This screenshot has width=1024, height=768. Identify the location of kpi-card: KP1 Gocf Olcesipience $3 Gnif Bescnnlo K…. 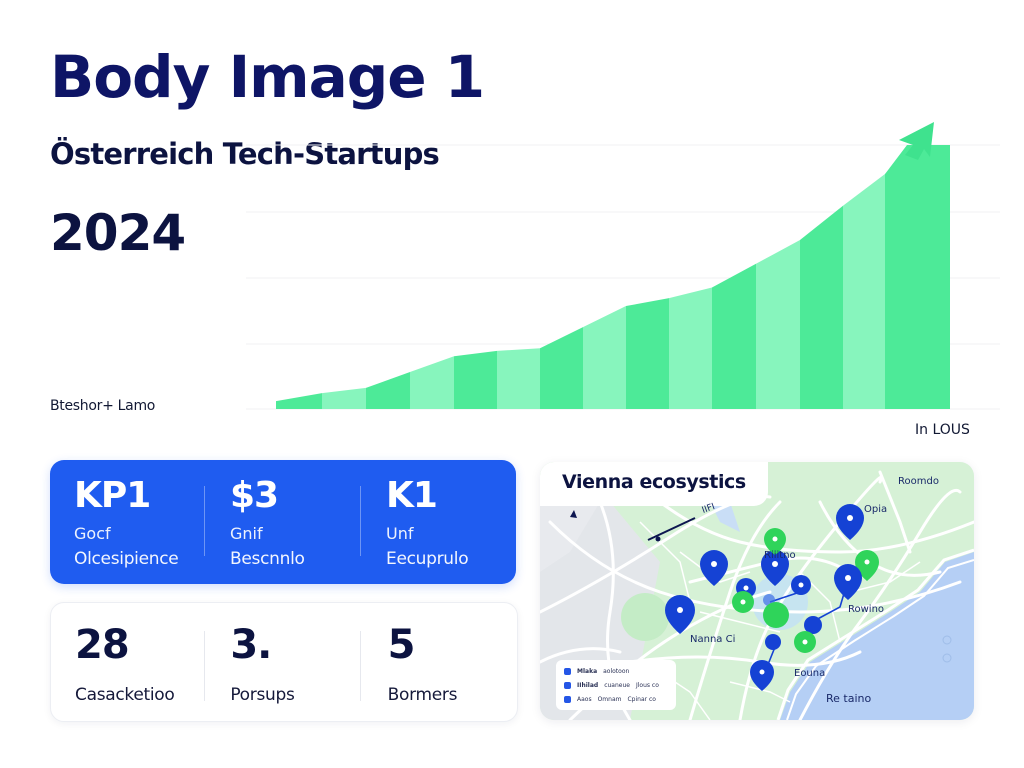
(283, 522).